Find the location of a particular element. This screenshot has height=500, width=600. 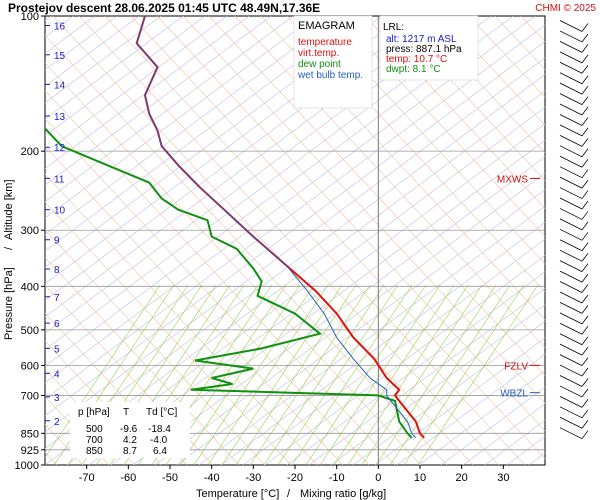

x-axis-label-temperature: Temperature [°C] is located at coordinates (237, 494).